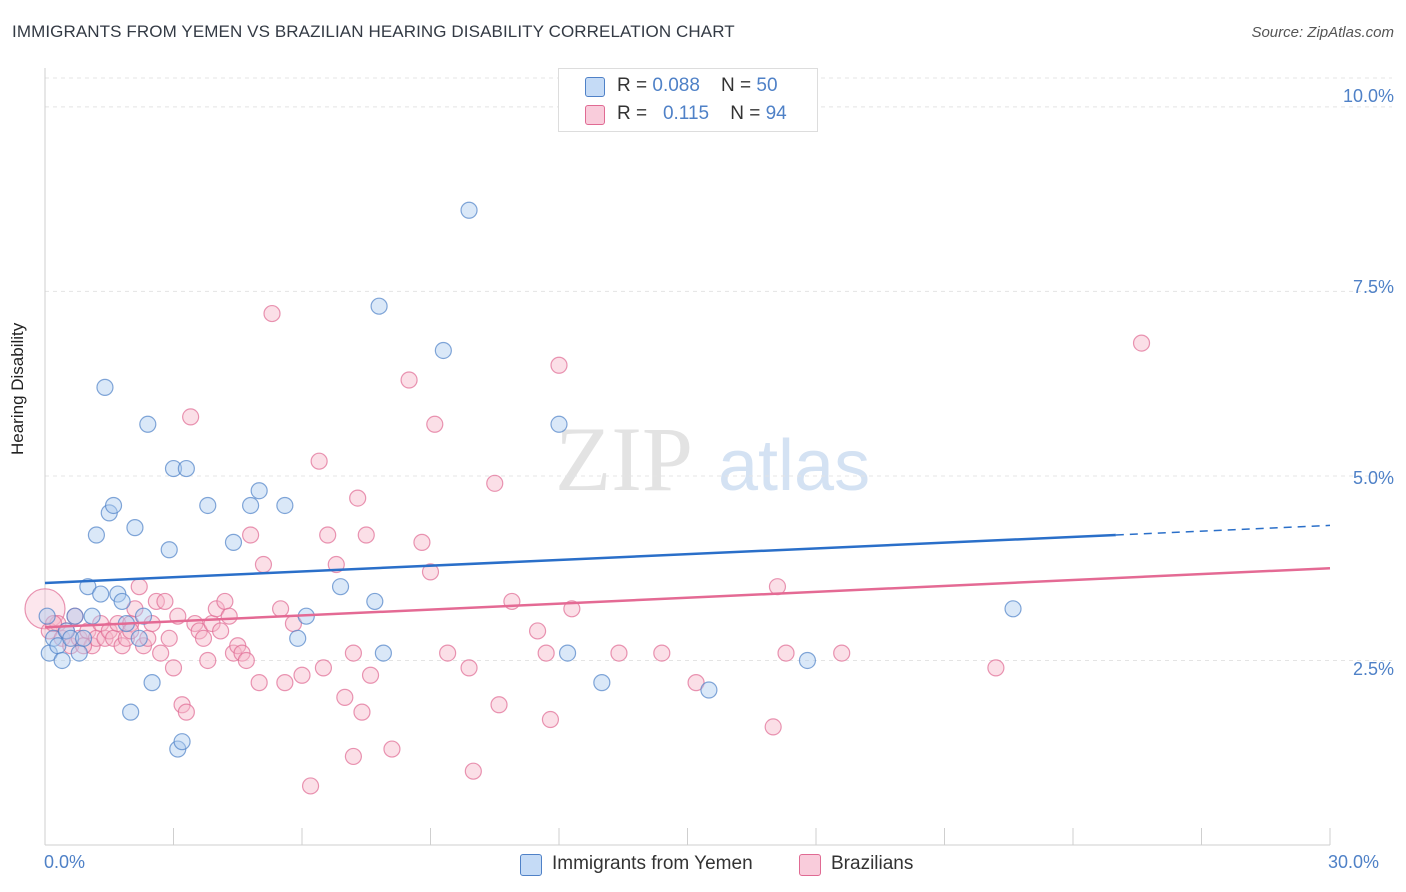 This screenshot has height=892, width=1406. I want to click on legend-swatch-blue, so click(595, 87).